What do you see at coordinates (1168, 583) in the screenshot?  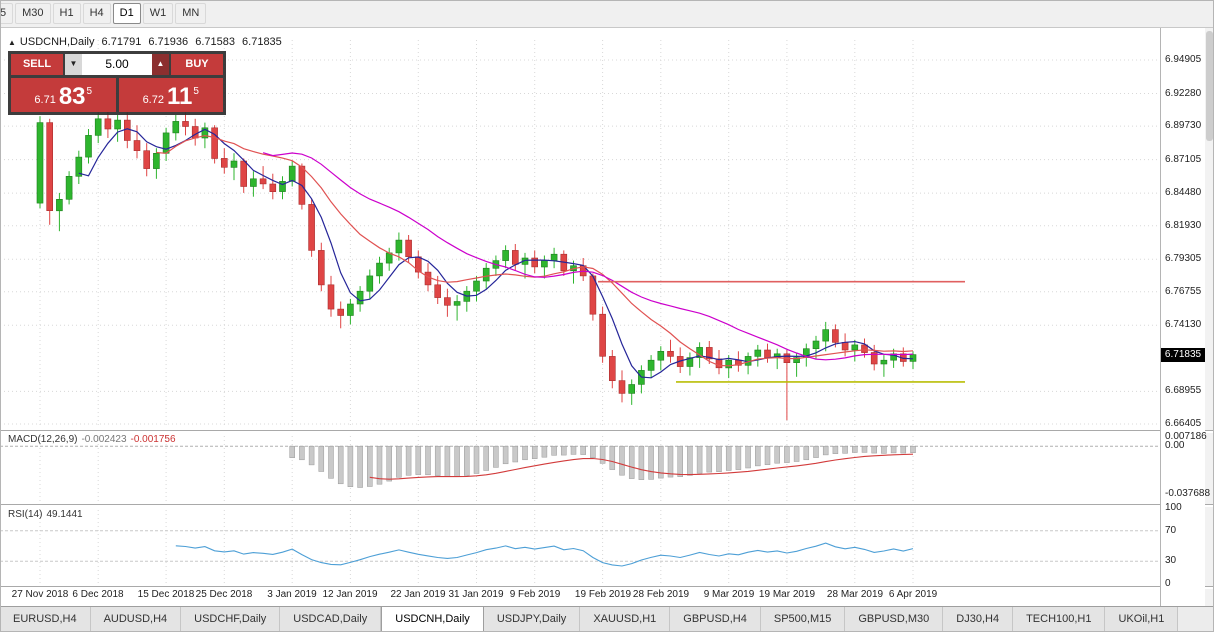 I see `rsi-axis-label: 0` at bounding box center [1168, 583].